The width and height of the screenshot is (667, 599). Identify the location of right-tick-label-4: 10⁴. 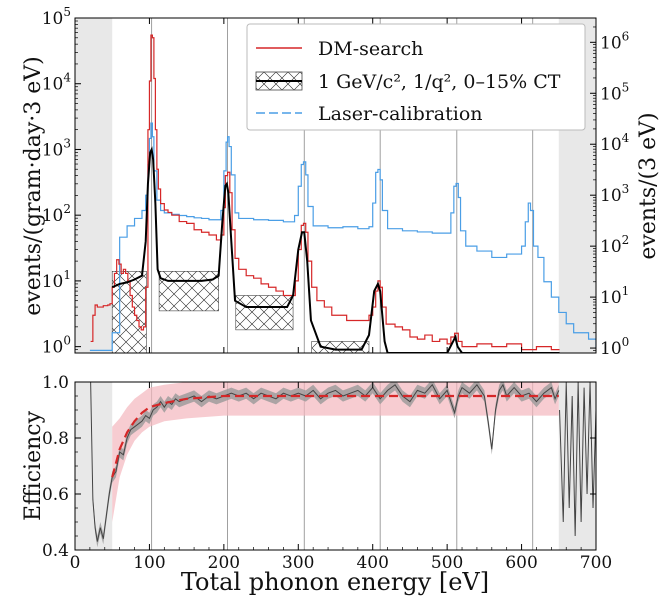
(615, 143).